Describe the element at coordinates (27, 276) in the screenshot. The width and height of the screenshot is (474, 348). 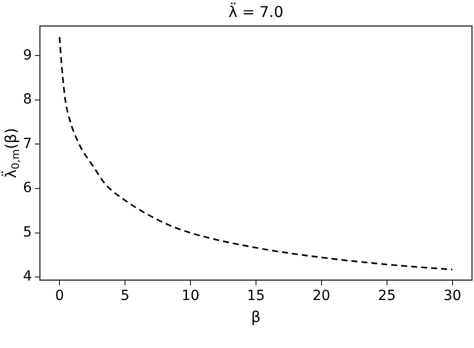
I see `y-tick-label: 4` at that location.